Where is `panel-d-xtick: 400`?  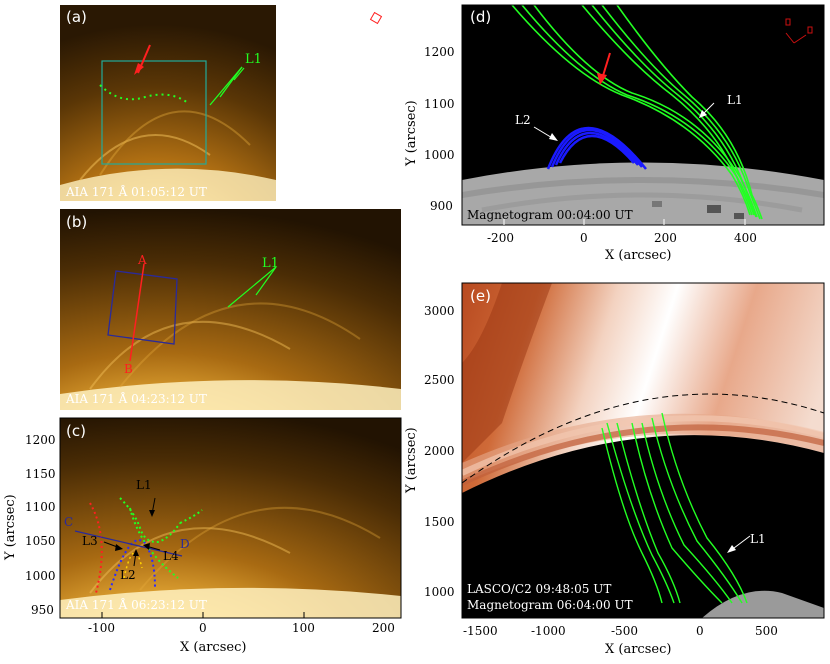 panel-d-xtick: 400 is located at coordinates (745, 238).